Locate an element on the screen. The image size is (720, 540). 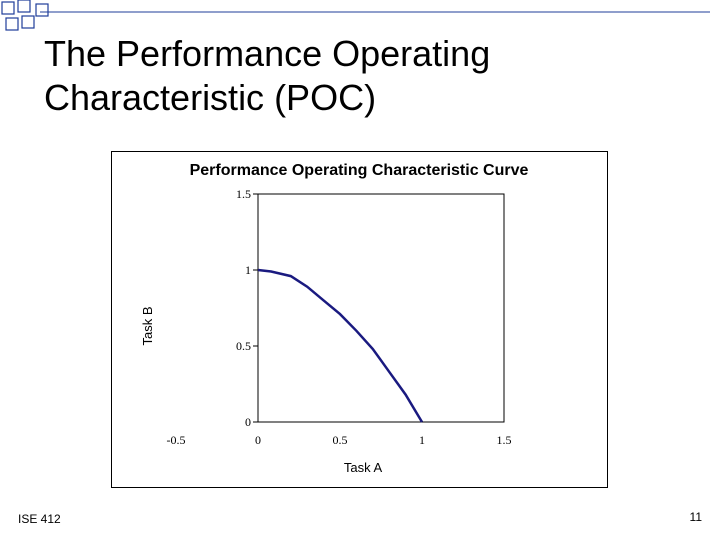
x-tick-label: 0 is located at coordinates (258, 440).